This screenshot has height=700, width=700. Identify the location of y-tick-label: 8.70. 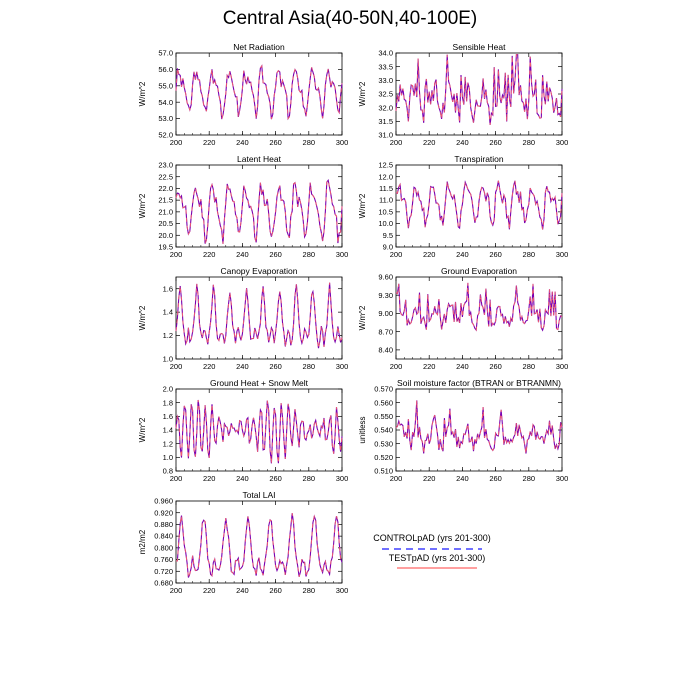
(385, 331).